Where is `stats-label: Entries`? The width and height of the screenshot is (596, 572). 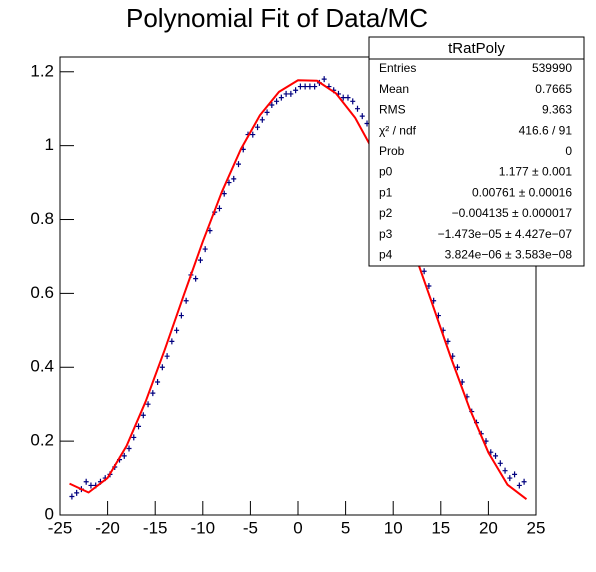 stats-label: Entries is located at coordinates (397, 68).